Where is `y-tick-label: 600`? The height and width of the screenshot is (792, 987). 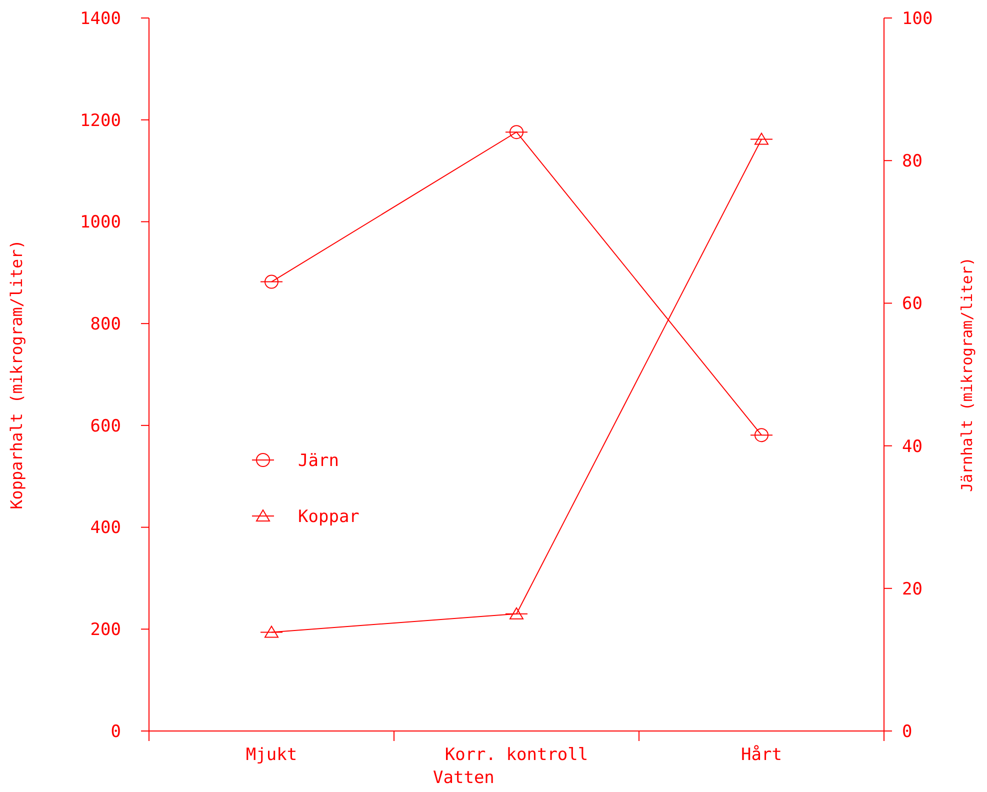 y-tick-label: 600 is located at coordinates (105, 426).